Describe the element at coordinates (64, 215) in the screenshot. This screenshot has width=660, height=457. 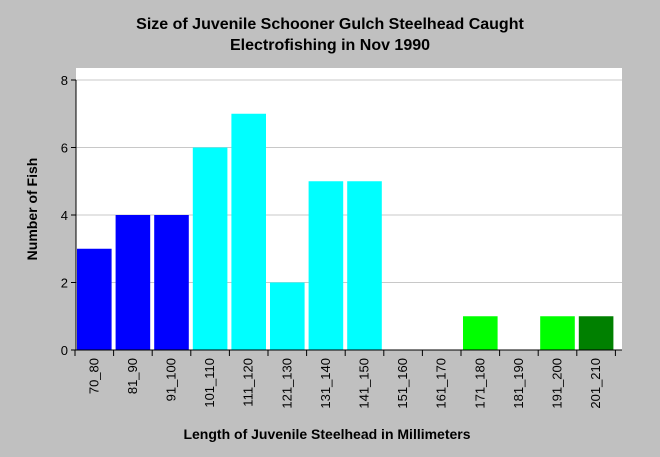
I see `y-tick-label: 4` at that location.